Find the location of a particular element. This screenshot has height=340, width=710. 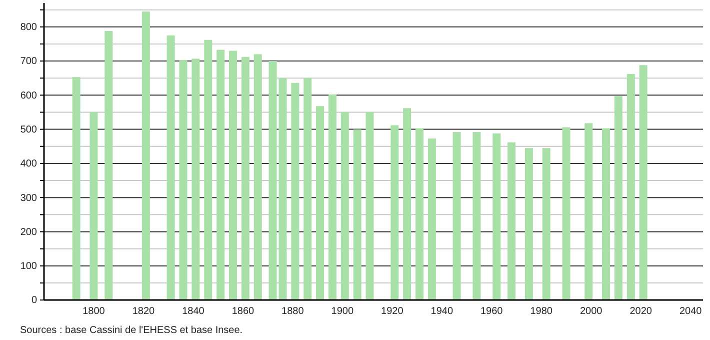

x-tick-label: 2040 is located at coordinates (690, 312).